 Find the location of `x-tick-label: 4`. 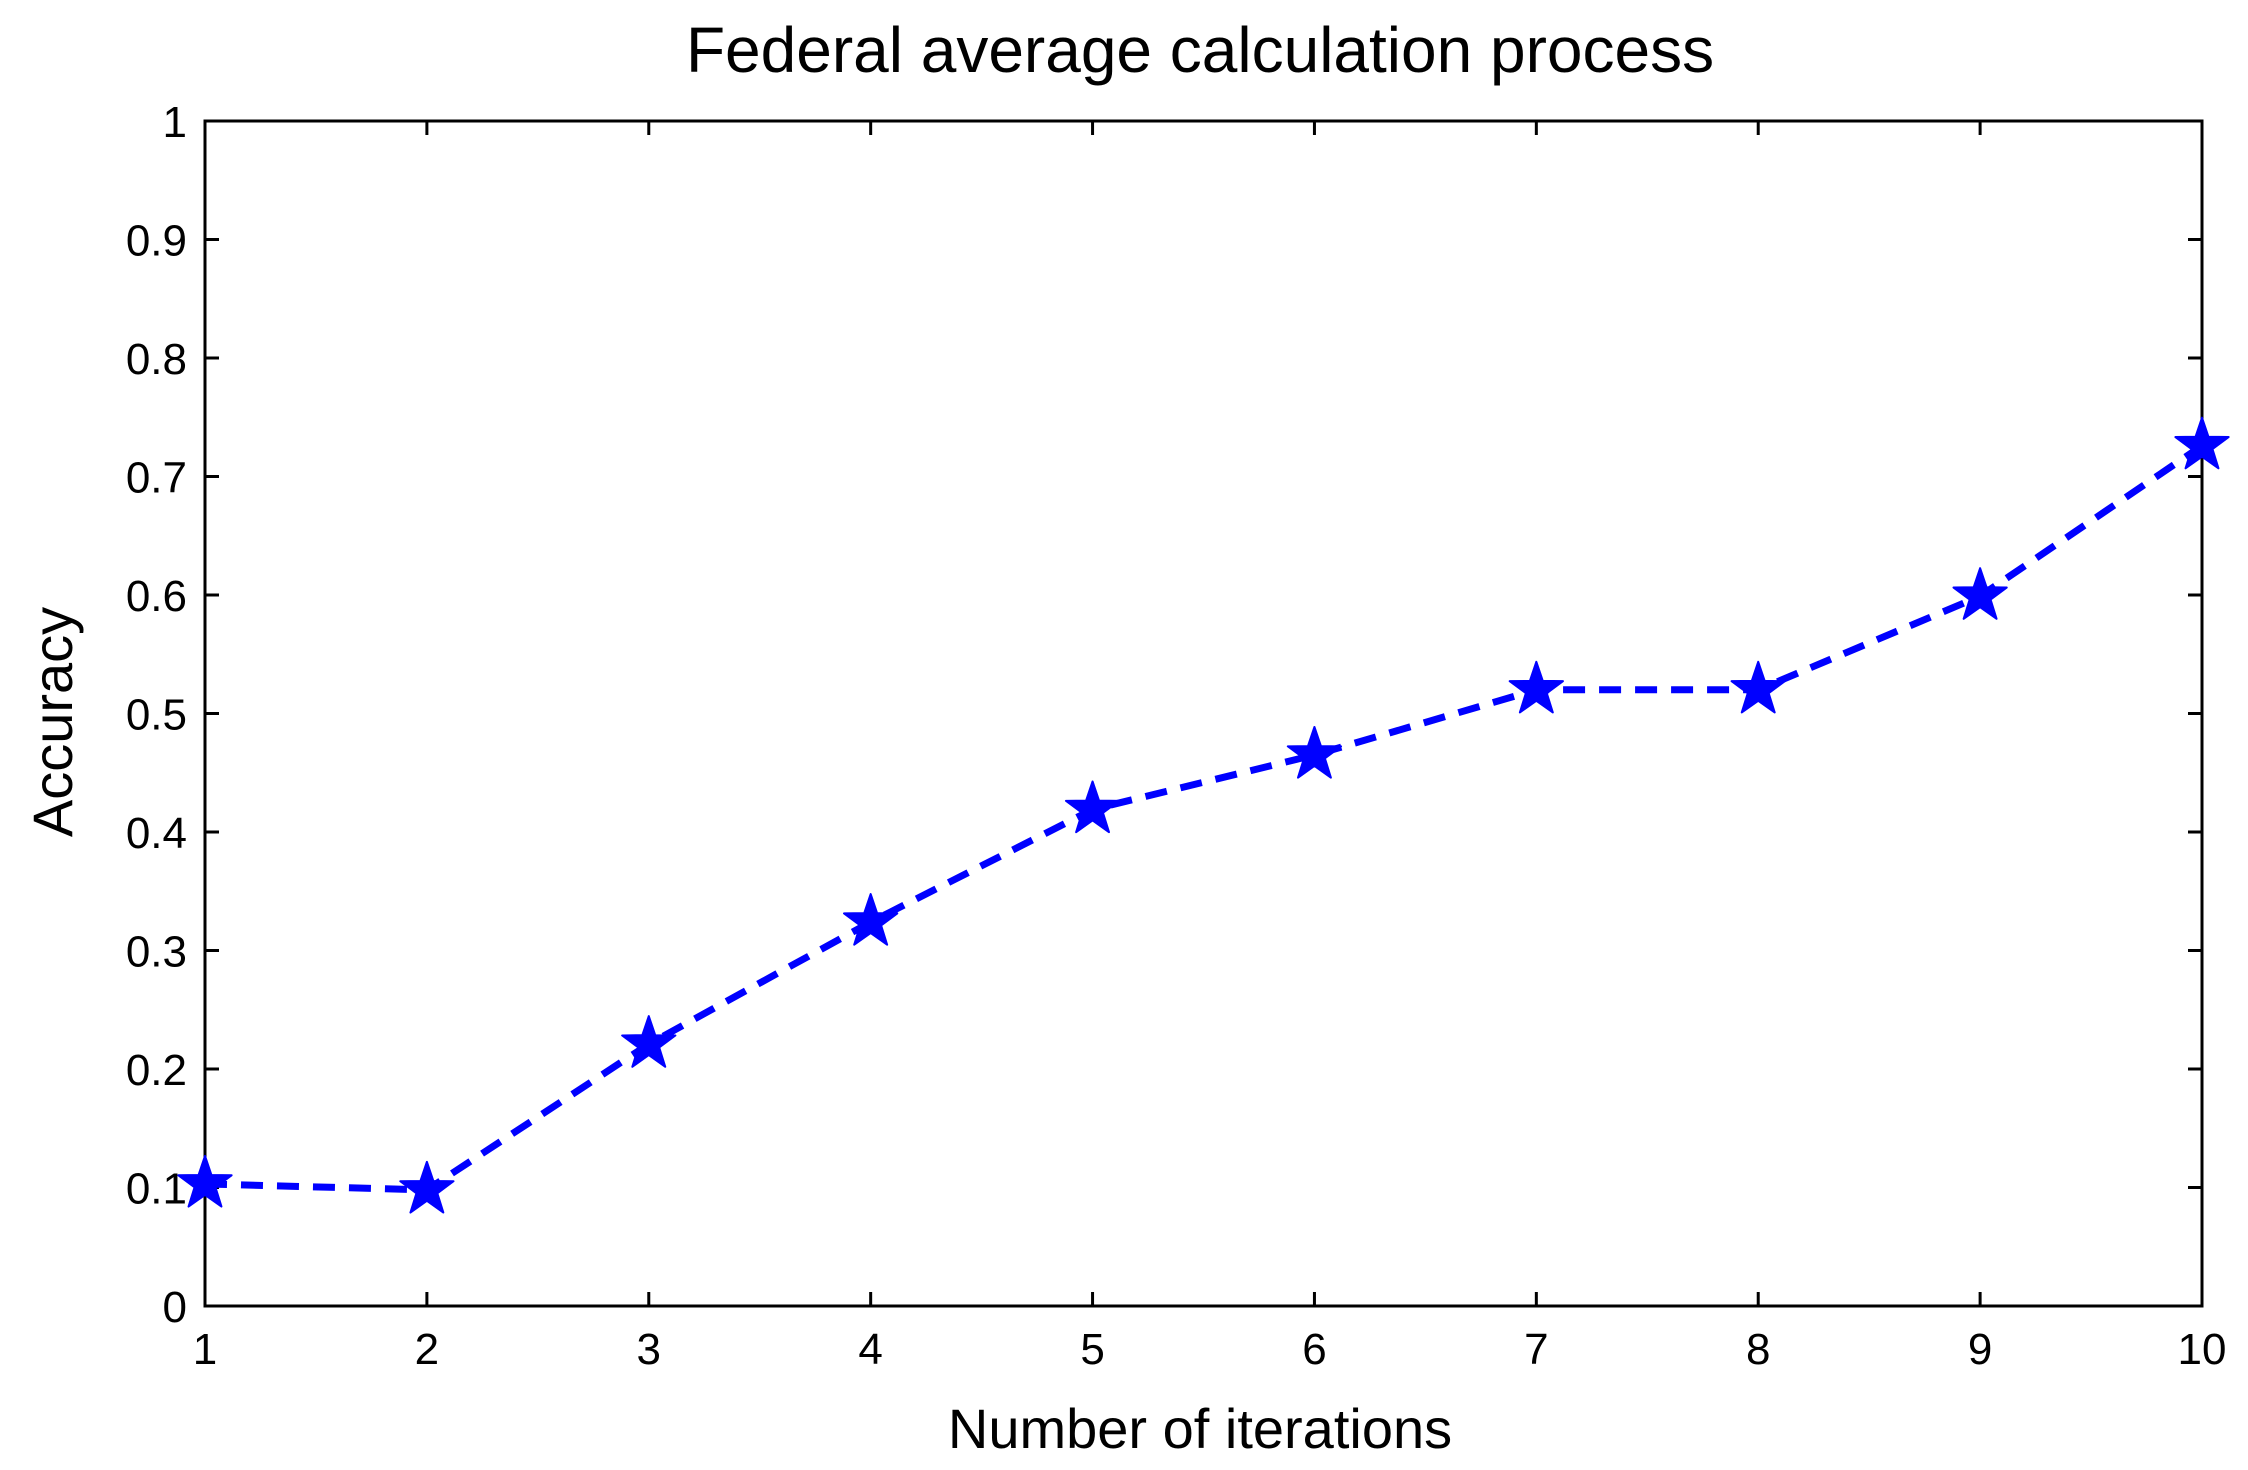

x-tick-label: 4 is located at coordinates (870, 1349).